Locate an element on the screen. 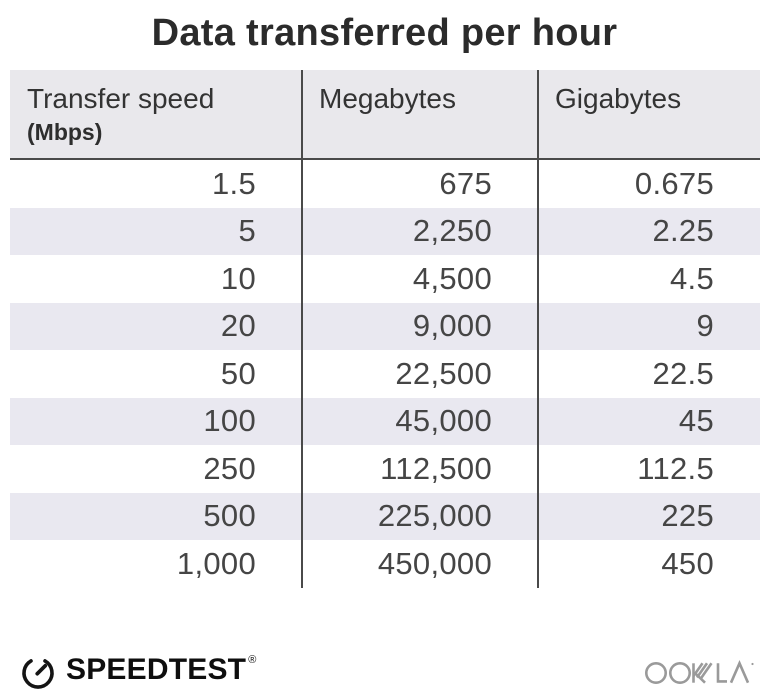 This screenshot has width=769, height=698. ookla-wordmark-icon is located at coordinates (699, 672).